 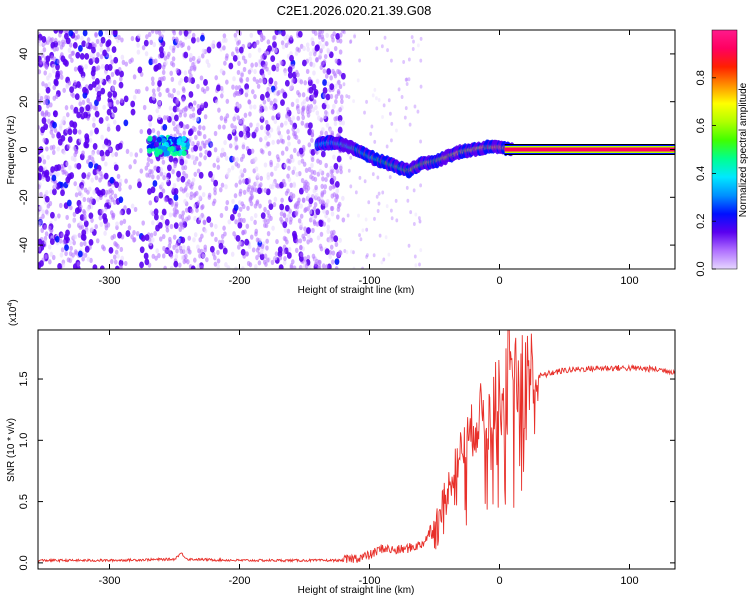 What do you see at coordinates (356, 590) in the screenshot?
I see `snr-x-axis-title: Height of straight line (km)` at bounding box center [356, 590].